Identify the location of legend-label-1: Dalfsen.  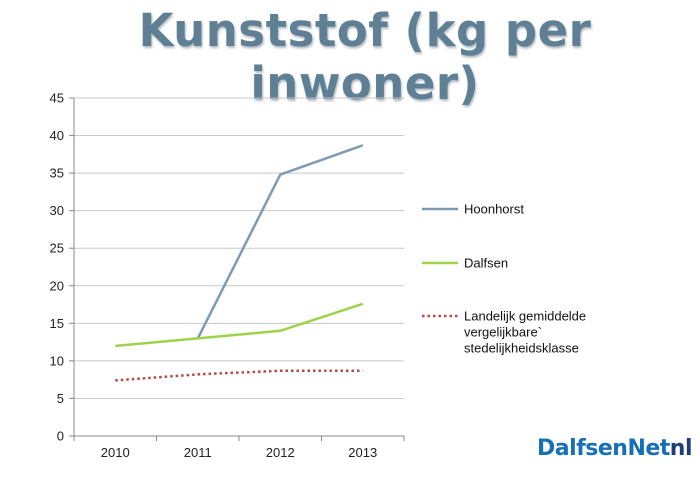
(486, 263).